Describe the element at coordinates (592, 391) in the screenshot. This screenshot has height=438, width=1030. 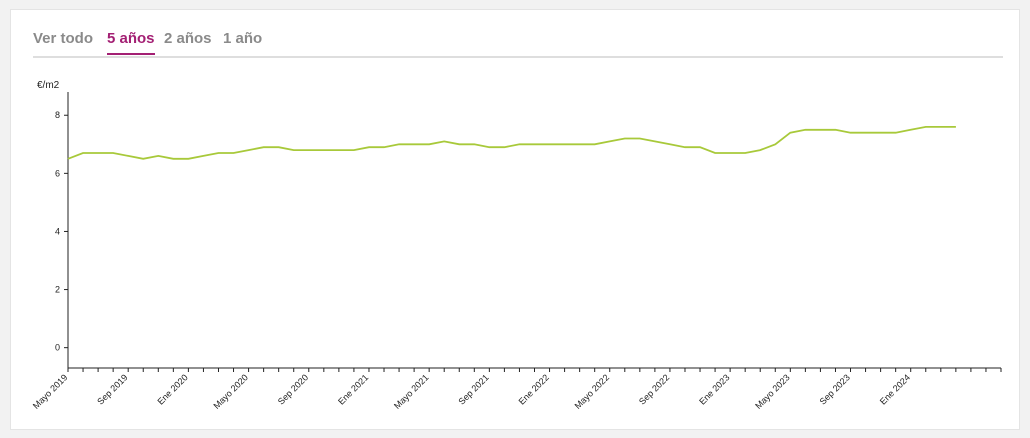
I see `x-tick-label: Mayo 2022` at that location.